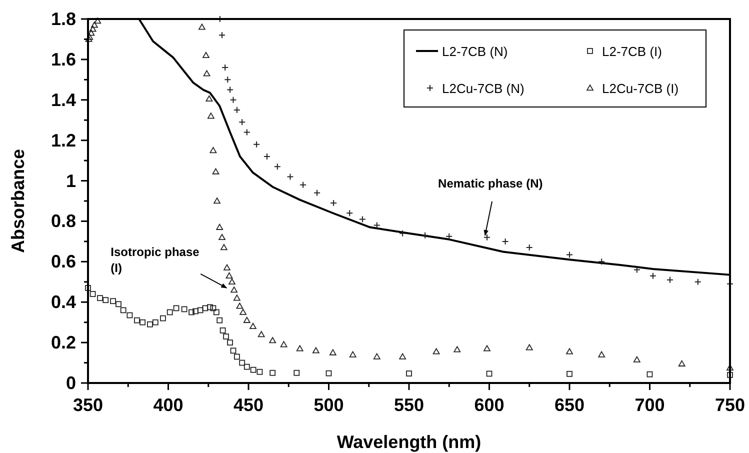 This screenshot has height=453, width=749. I want to click on x-tick-label: 450, so click(248, 405).